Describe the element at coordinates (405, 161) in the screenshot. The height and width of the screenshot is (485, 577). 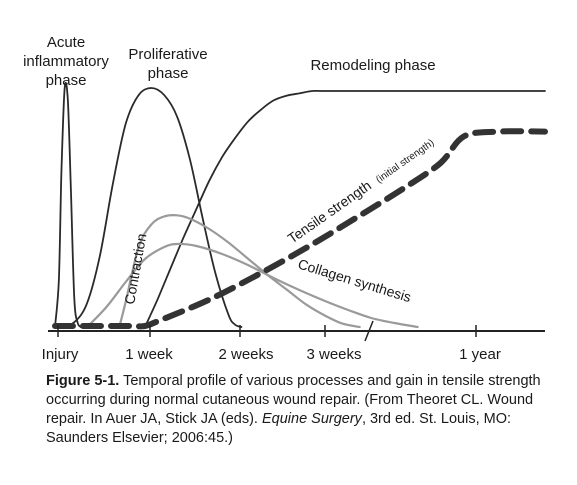
I see `tensile-strength-note: (initial strength)` at that location.